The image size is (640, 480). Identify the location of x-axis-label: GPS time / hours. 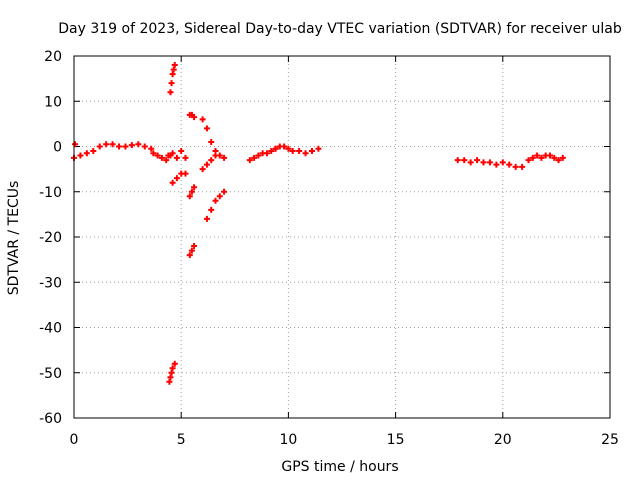
(339, 467).